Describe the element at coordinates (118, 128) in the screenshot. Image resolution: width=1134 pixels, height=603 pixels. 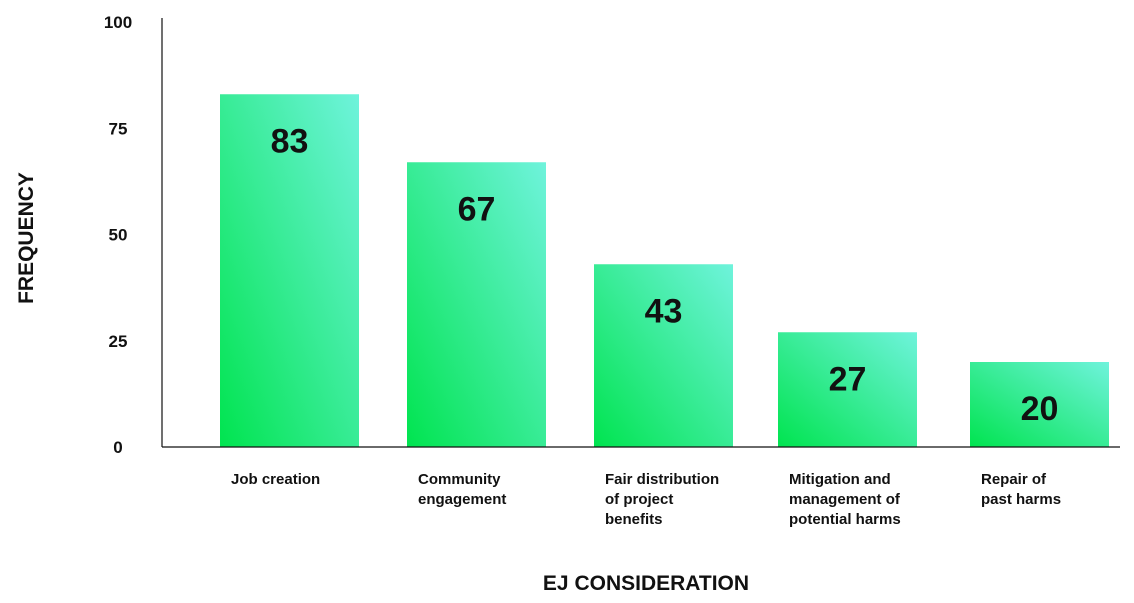
I see `y-tick-label-75: 75` at that location.